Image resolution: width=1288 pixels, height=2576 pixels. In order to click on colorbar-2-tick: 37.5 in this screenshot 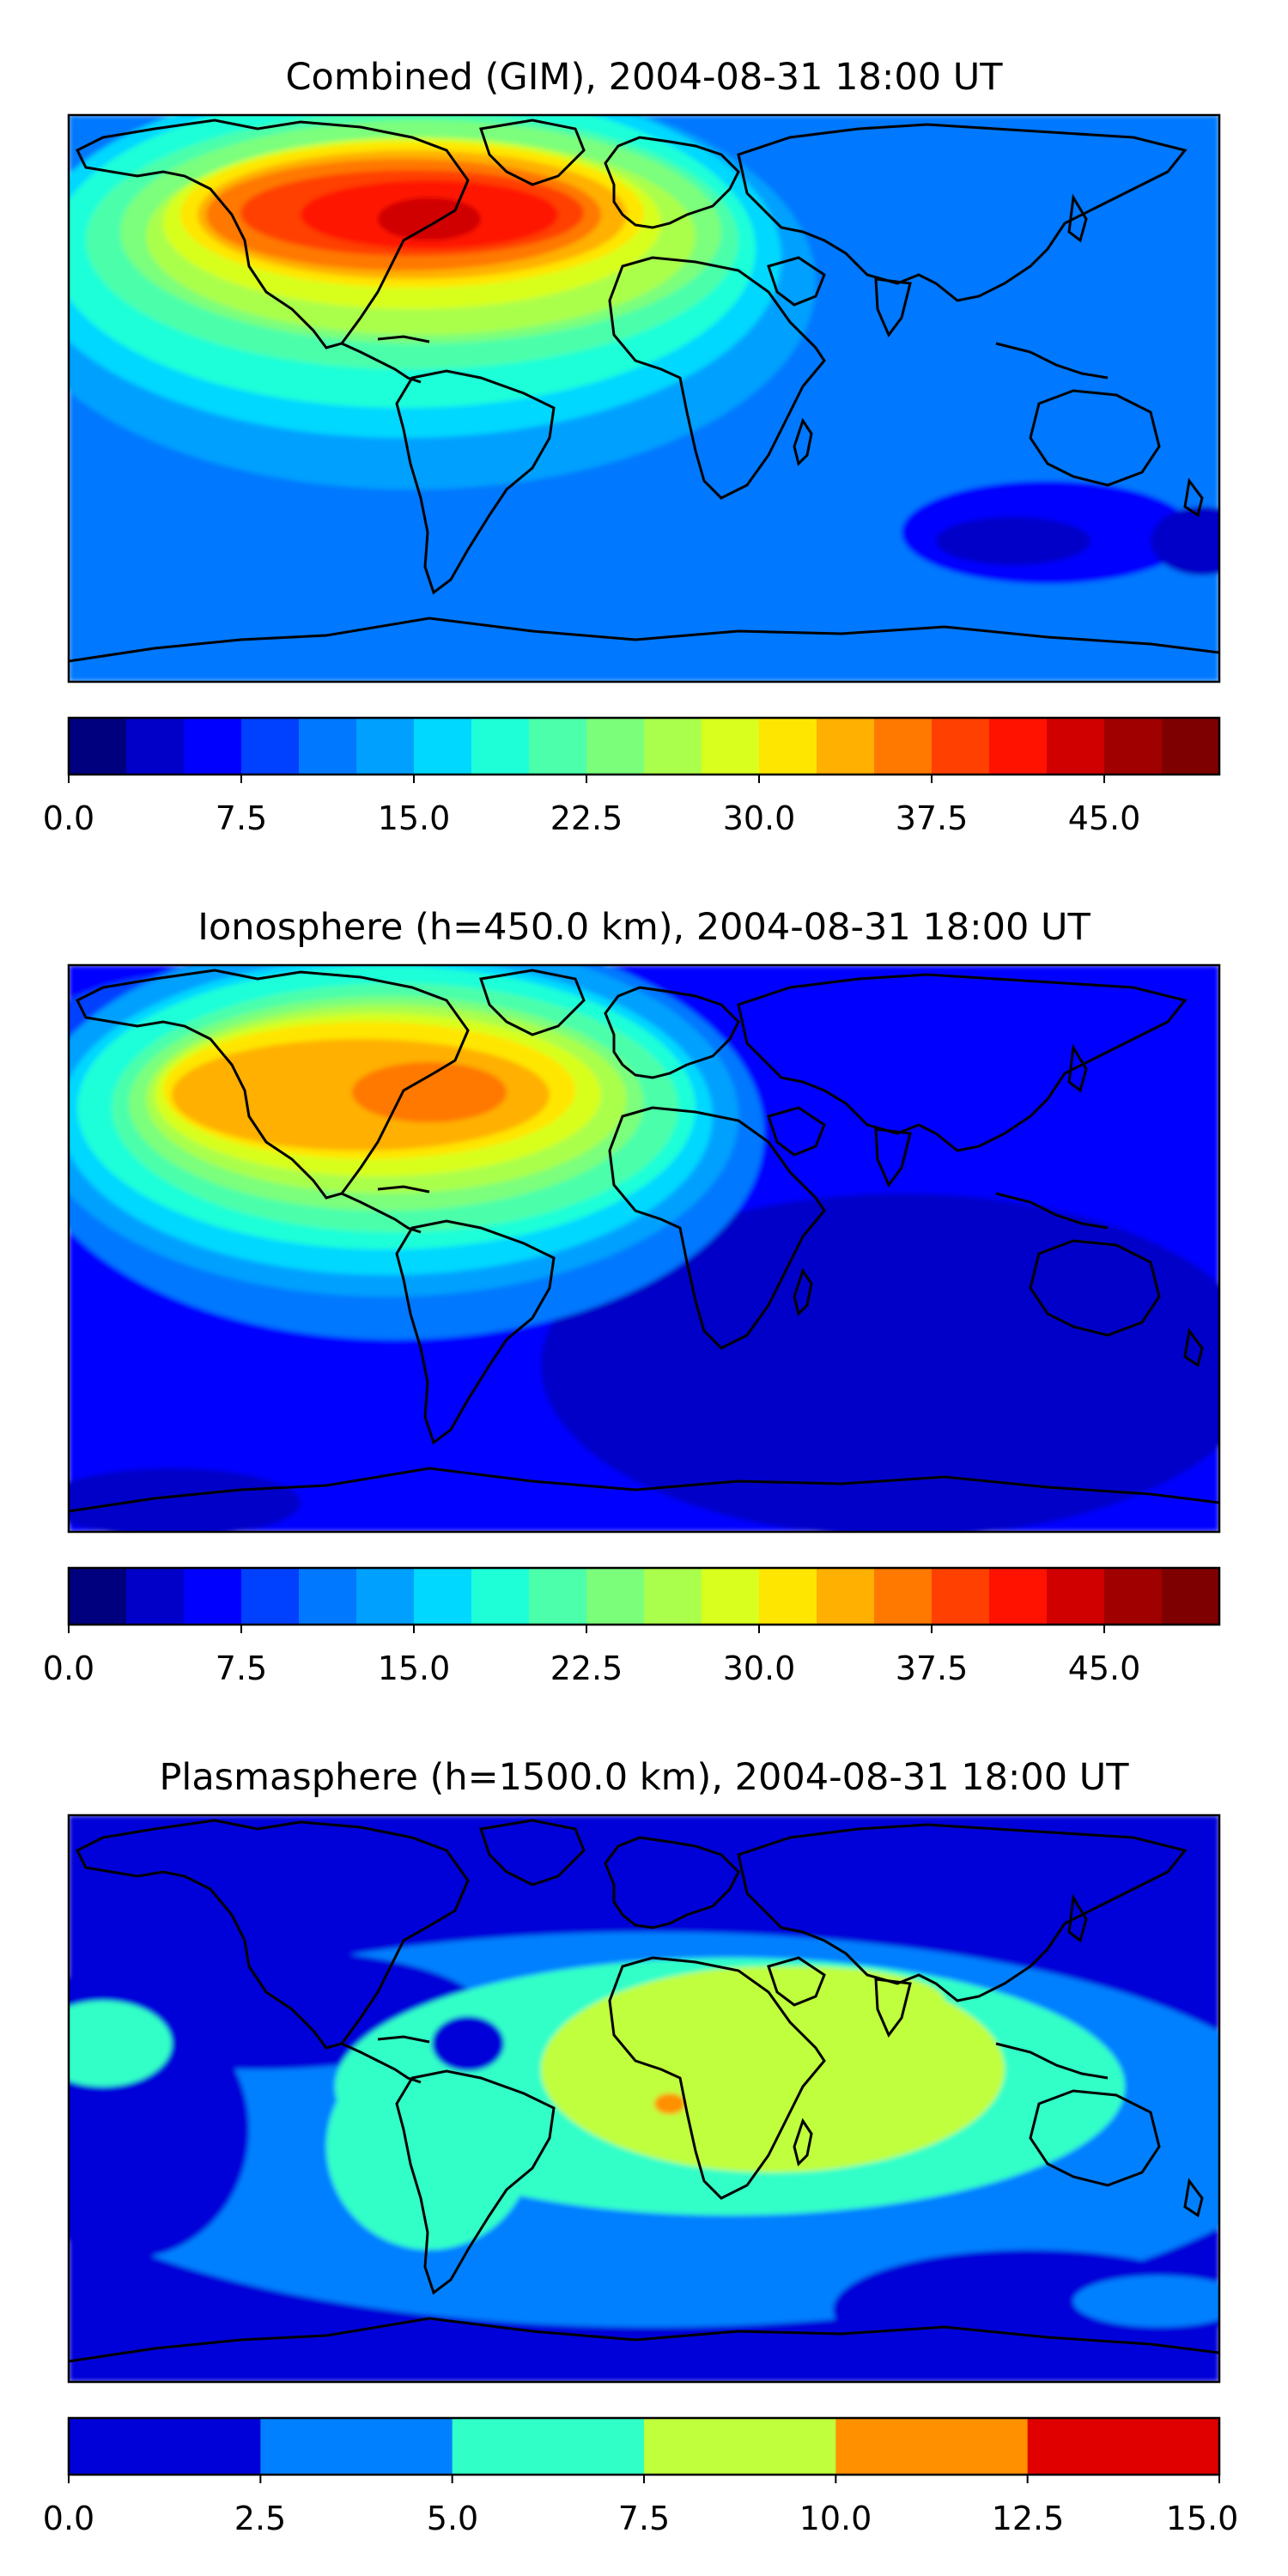, I will do `click(932, 1668)`.